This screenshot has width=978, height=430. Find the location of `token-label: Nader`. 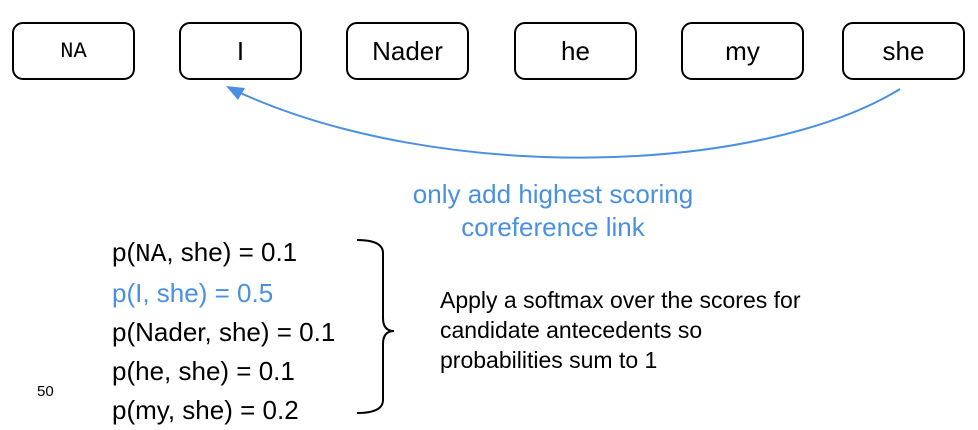

token-label: Nader is located at coordinates (407, 50).